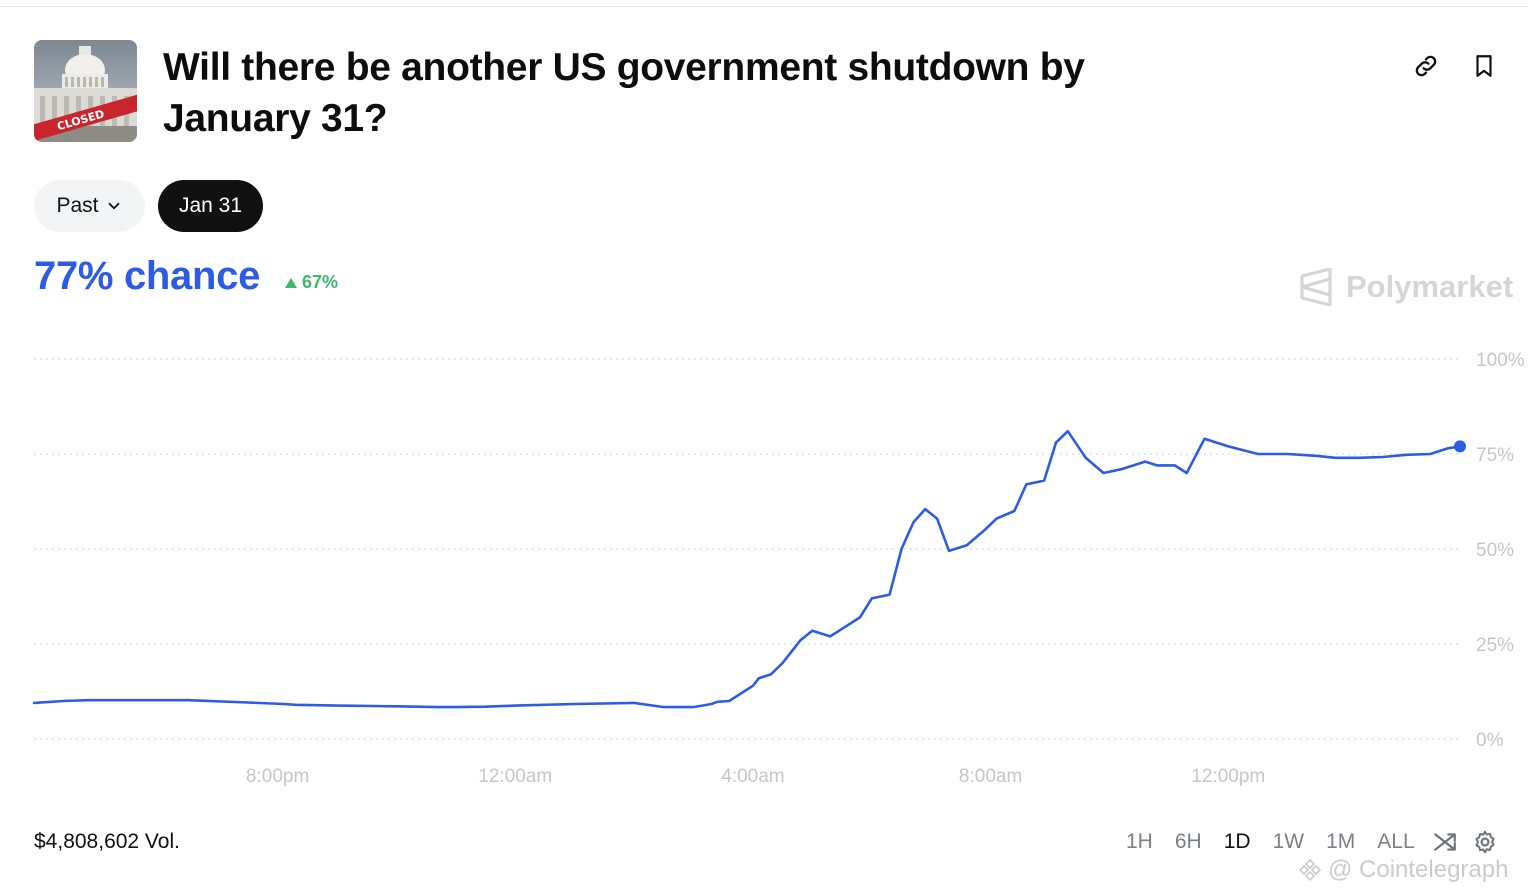  Describe the element at coordinates (77, 205) in the screenshot. I see `past-label: Past` at that location.